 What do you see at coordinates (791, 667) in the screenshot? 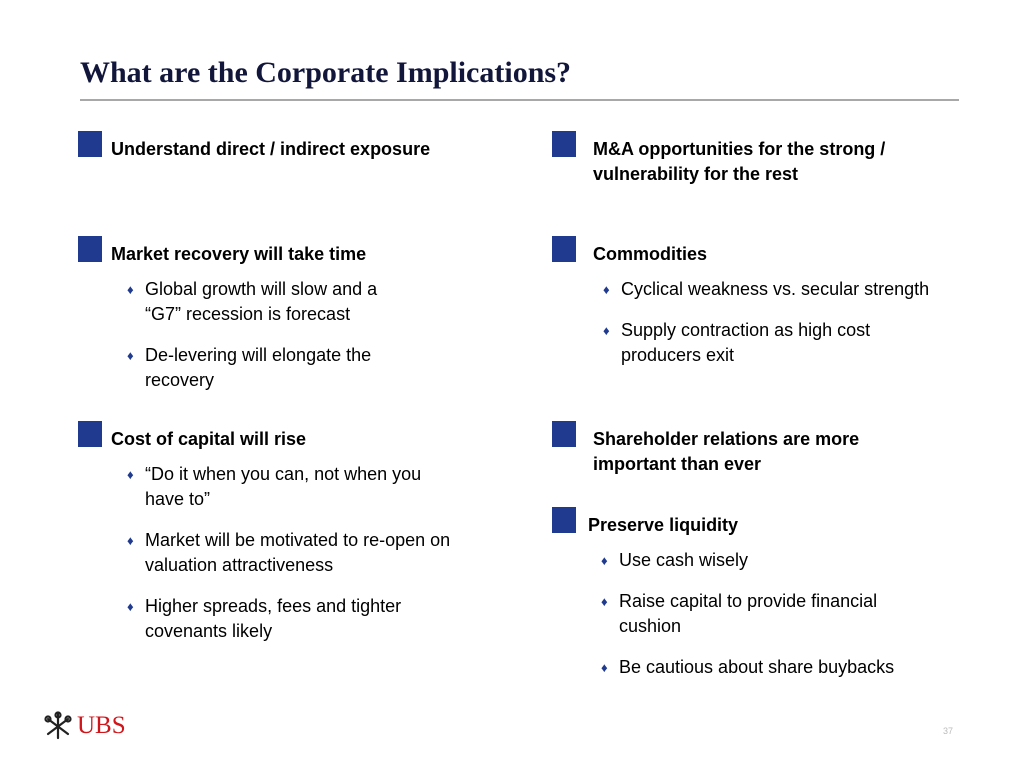
I see `list-item: ♦ Be cautious about share buybacks` at bounding box center [791, 667].